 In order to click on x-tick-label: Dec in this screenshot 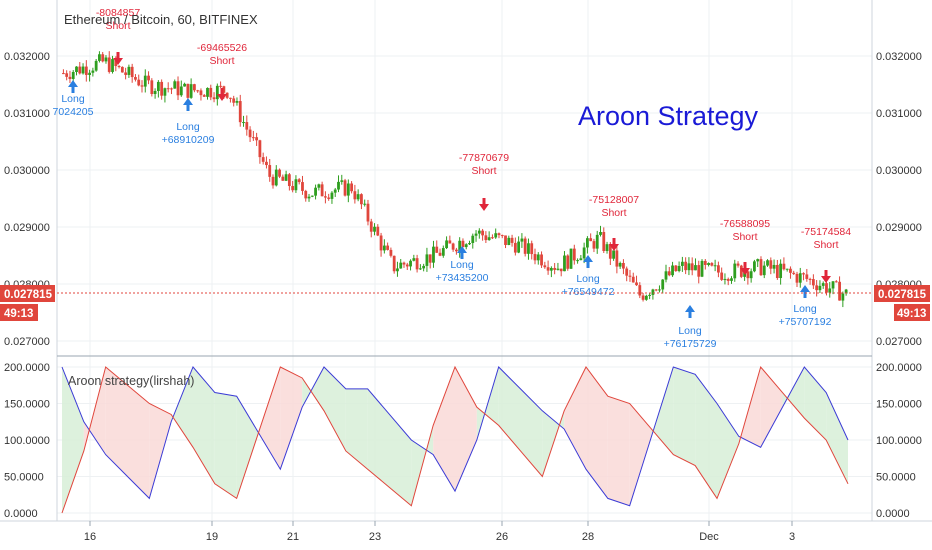, I will do `click(709, 537)`.